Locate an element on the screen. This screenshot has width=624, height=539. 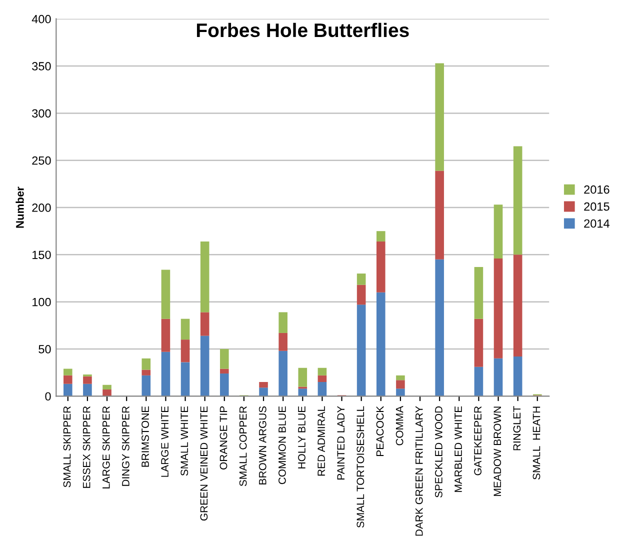
x-tick-label: ORANGE TIP is located at coordinates (224, 438).